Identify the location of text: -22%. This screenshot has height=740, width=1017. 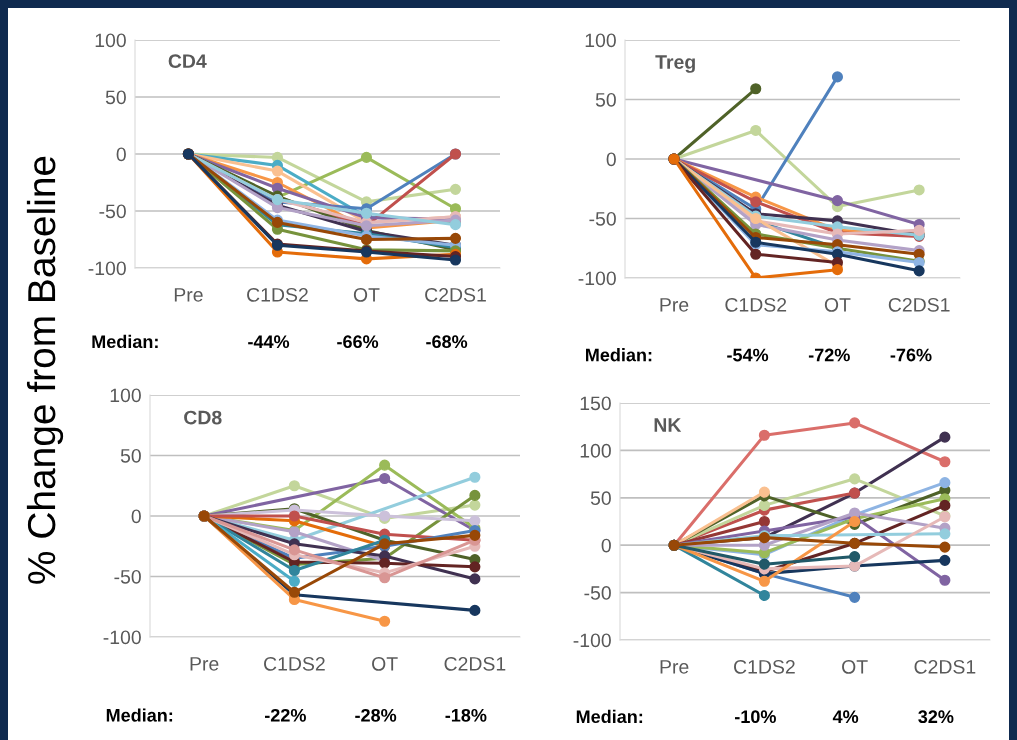
(285, 715).